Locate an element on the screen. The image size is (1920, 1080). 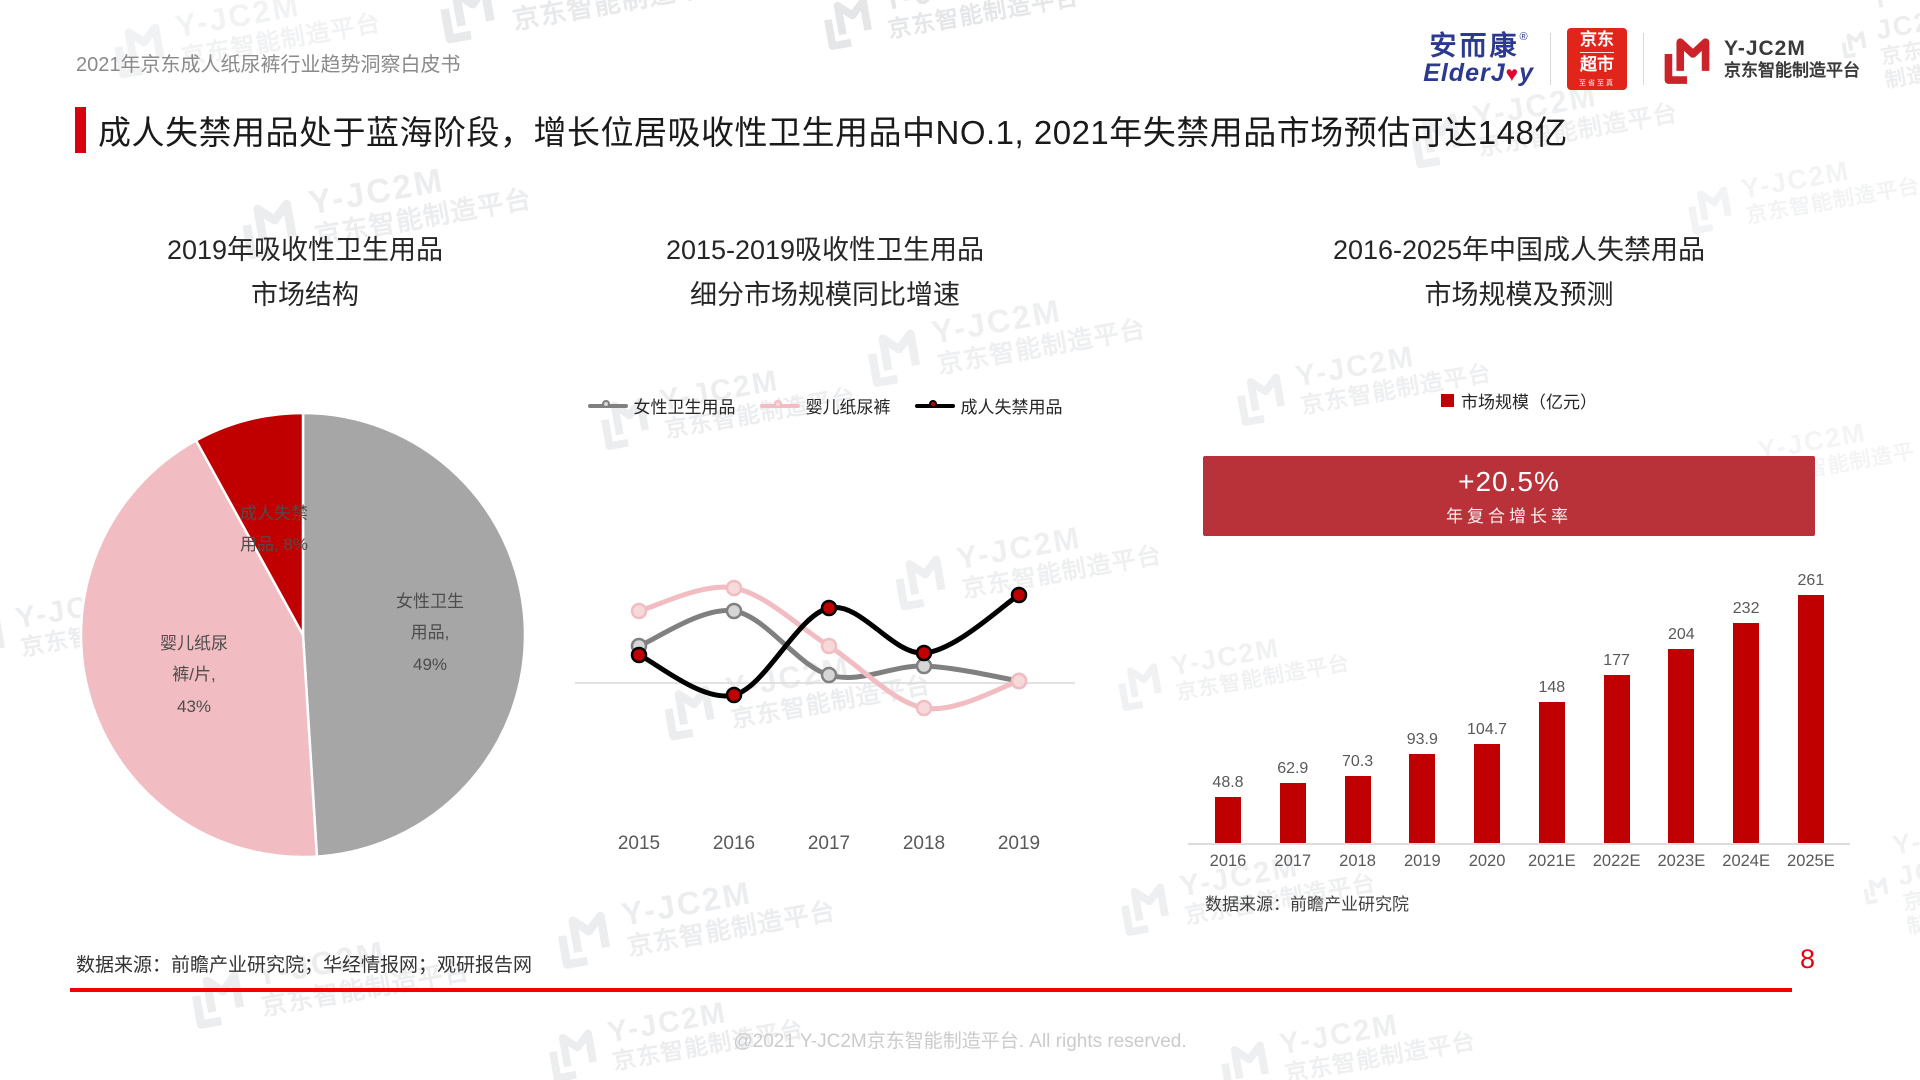
legend-label: 成人失禁用品 is located at coordinates (1011, 407).